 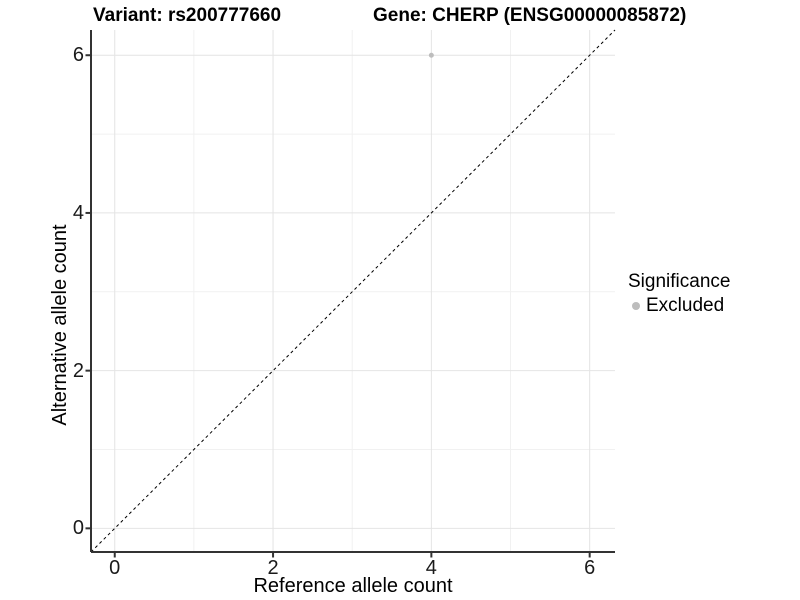 I want to click on x-tick-label: 6, so click(x=590, y=568).